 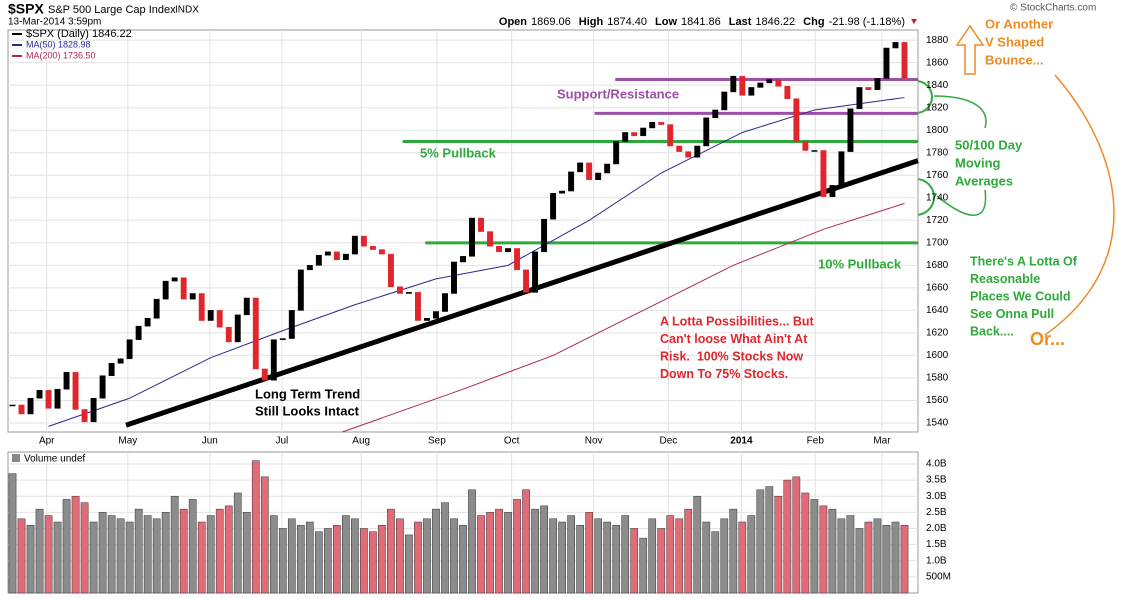 What do you see at coordinates (1005, 279) in the screenshot?
I see `annotation: Reasonable` at bounding box center [1005, 279].